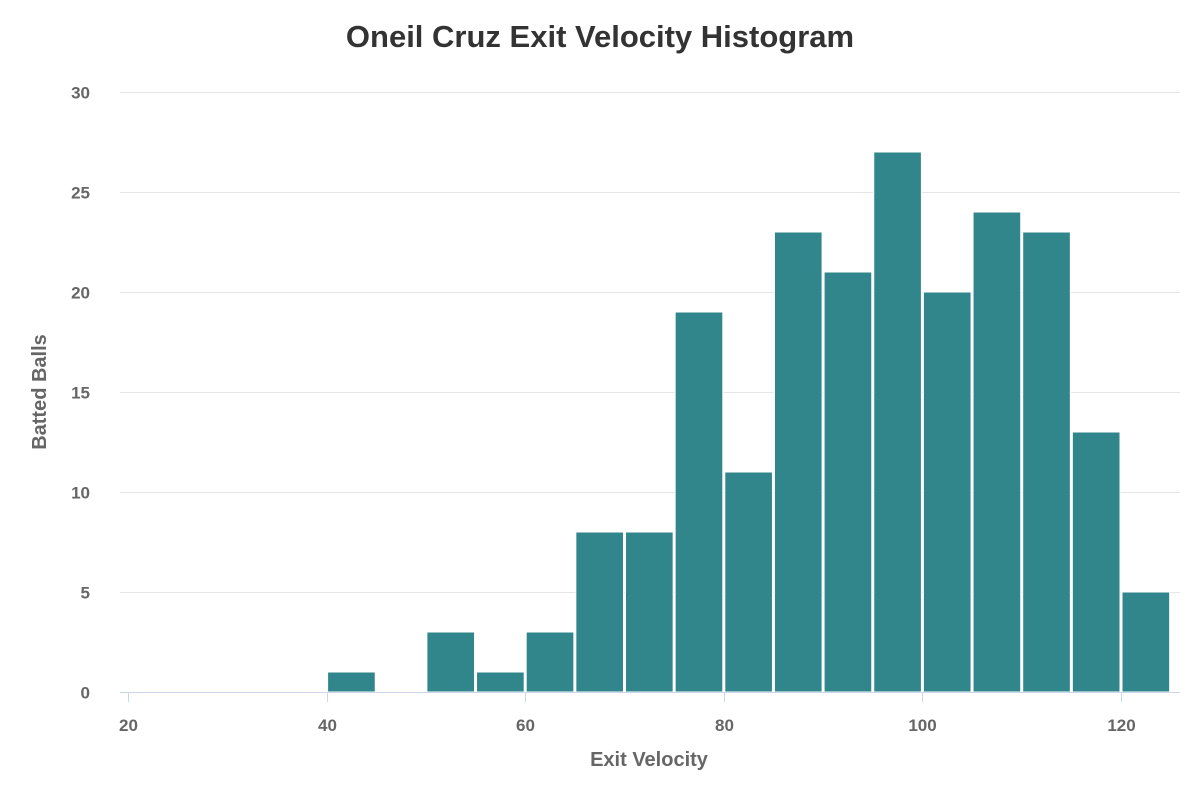 This screenshot has height=800, width=1200. What do you see at coordinates (40, 392) in the screenshot?
I see `y-axis-title: Batted Balls` at bounding box center [40, 392].